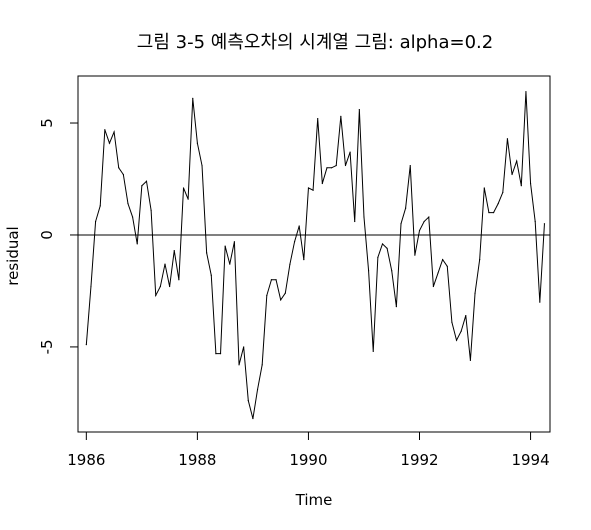 The width and height of the screenshot is (591, 530). I want to click on x-tick-label: 1992, so click(419, 460).